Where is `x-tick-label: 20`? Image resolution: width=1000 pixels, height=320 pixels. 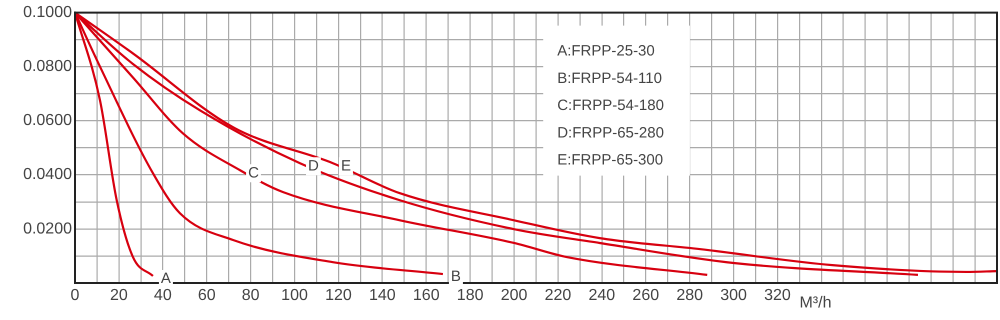 x-tick-label: 20 is located at coordinates (119, 295).